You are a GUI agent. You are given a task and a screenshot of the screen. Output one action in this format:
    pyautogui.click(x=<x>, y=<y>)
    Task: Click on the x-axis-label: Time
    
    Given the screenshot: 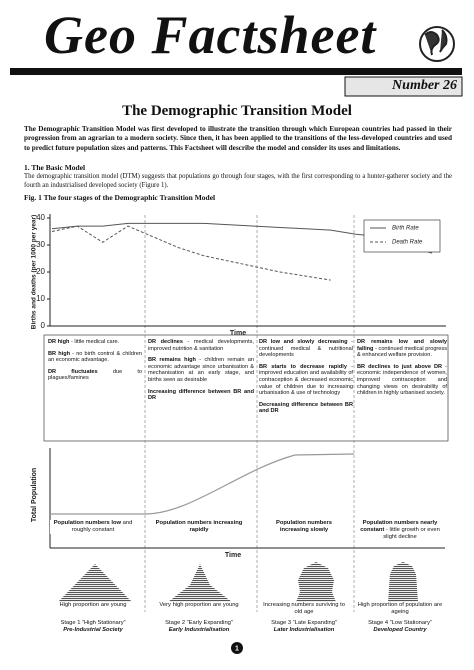 What is the action you would take?
    pyautogui.click(x=238, y=333)
    